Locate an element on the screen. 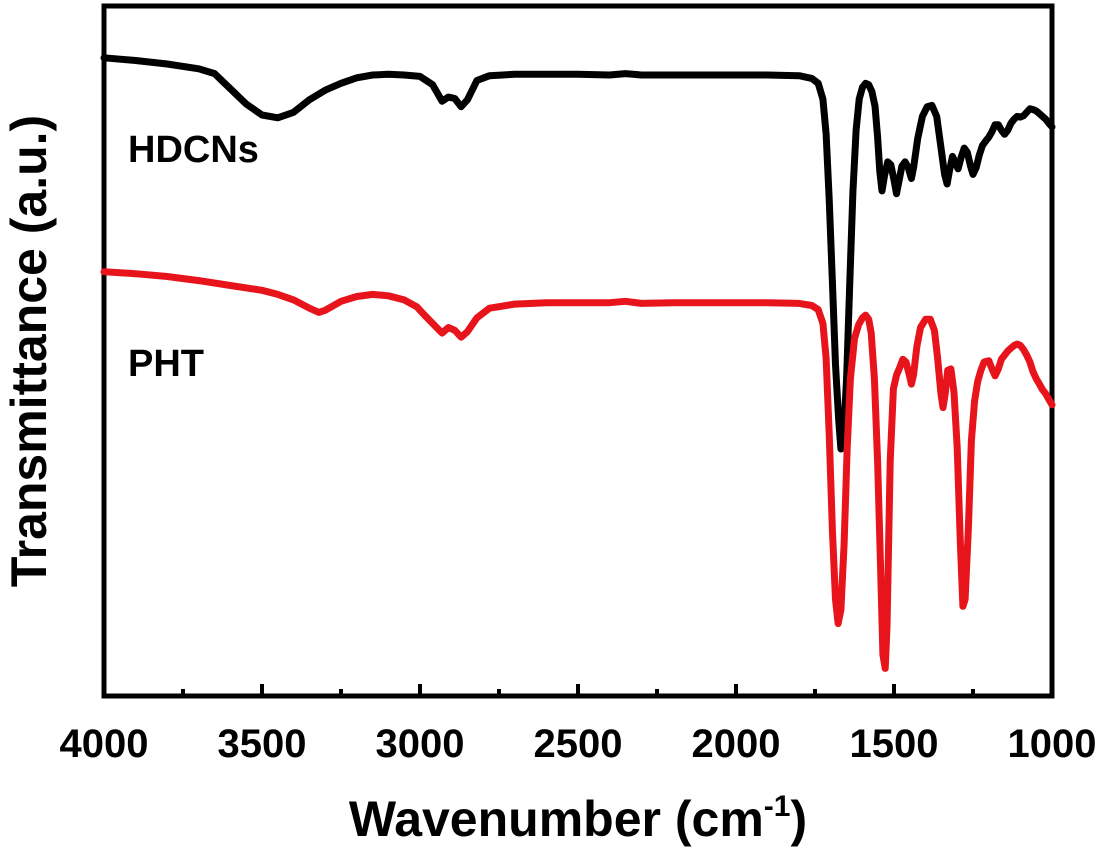 The width and height of the screenshot is (1102, 848). x-axis-ticks: 4000 3500 3000 2500 2000 1500 1000 is located at coordinates (578, 725).